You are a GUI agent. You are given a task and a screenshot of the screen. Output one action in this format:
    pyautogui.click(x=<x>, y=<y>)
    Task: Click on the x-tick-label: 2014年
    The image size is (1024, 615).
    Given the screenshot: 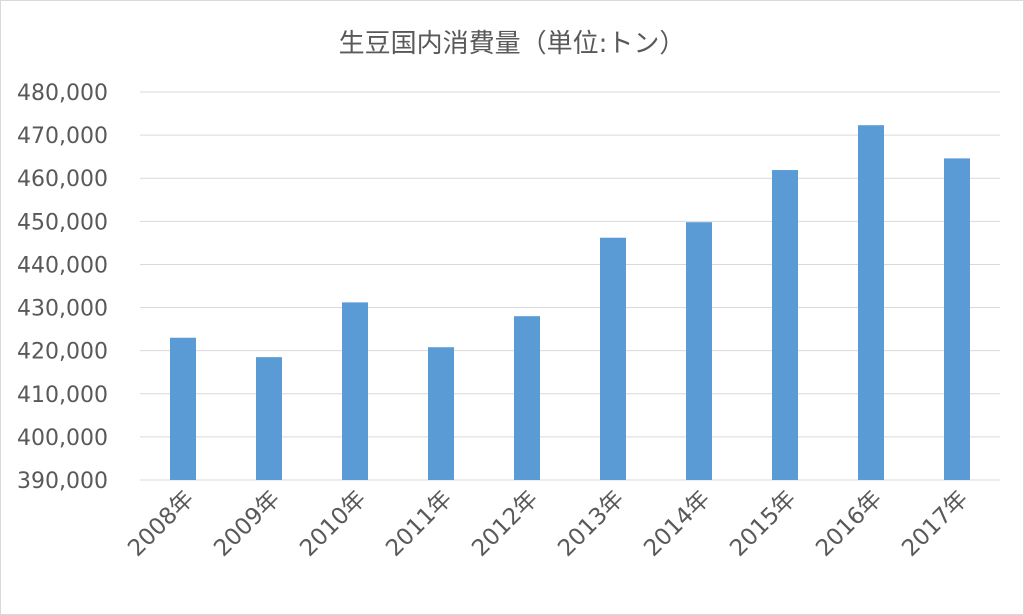 What is the action you would take?
    pyautogui.click(x=677, y=524)
    